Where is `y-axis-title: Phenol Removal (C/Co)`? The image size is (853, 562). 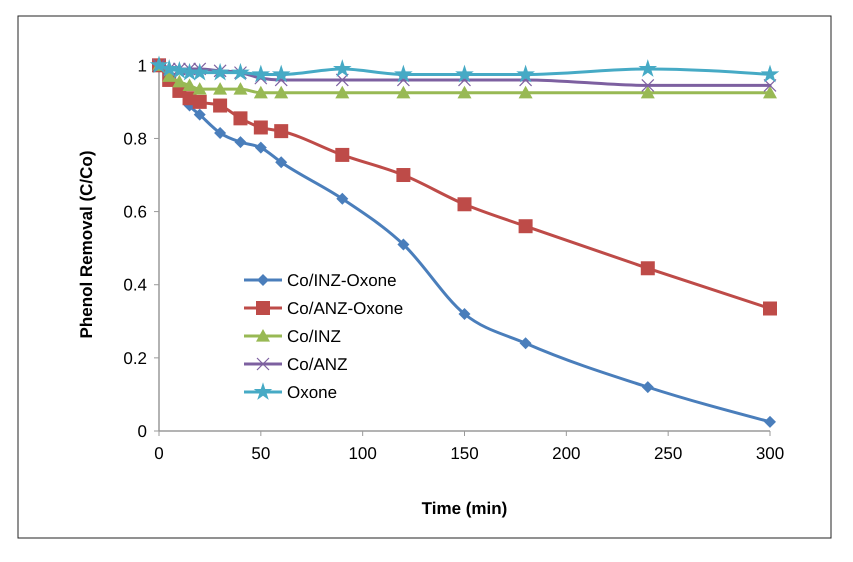 y-axis-title: Phenol Removal (C/Co) is located at coordinates (86, 244).